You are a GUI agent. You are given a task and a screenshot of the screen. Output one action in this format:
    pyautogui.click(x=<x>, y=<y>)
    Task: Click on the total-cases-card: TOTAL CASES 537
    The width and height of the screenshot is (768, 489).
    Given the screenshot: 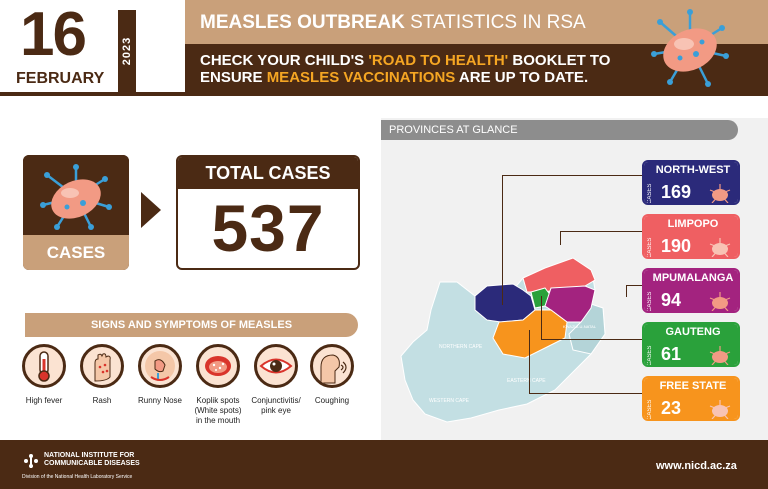 What is the action you would take?
    pyautogui.click(x=268, y=212)
    